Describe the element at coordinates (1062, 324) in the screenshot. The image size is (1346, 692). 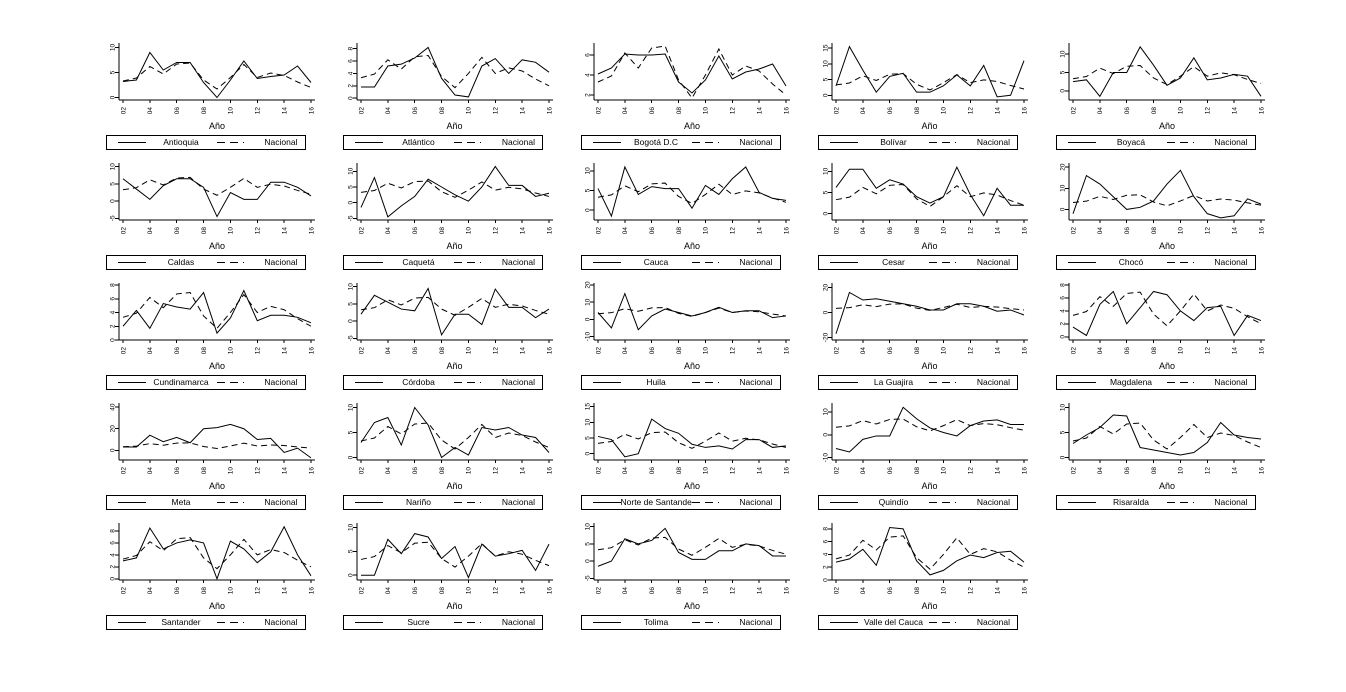
I see `y-tick-label: 2` at that location.